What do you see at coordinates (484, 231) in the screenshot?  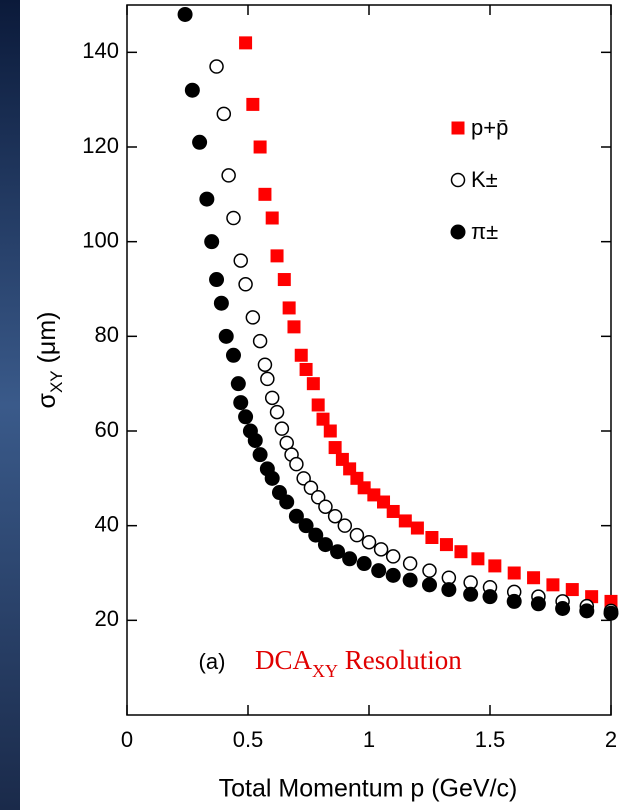 I see `legend-label: π±` at bounding box center [484, 231].